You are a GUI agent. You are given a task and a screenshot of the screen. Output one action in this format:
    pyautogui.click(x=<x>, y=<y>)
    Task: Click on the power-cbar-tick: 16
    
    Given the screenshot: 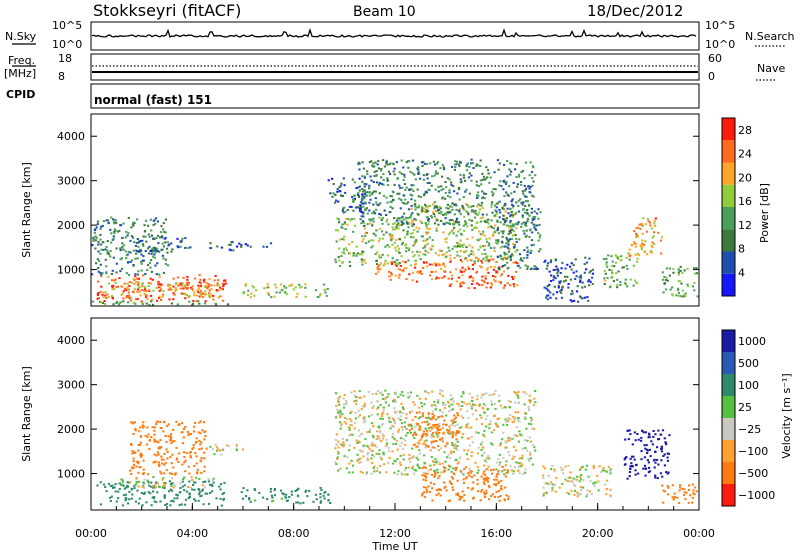 What is the action you would take?
    pyautogui.click(x=745, y=201)
    